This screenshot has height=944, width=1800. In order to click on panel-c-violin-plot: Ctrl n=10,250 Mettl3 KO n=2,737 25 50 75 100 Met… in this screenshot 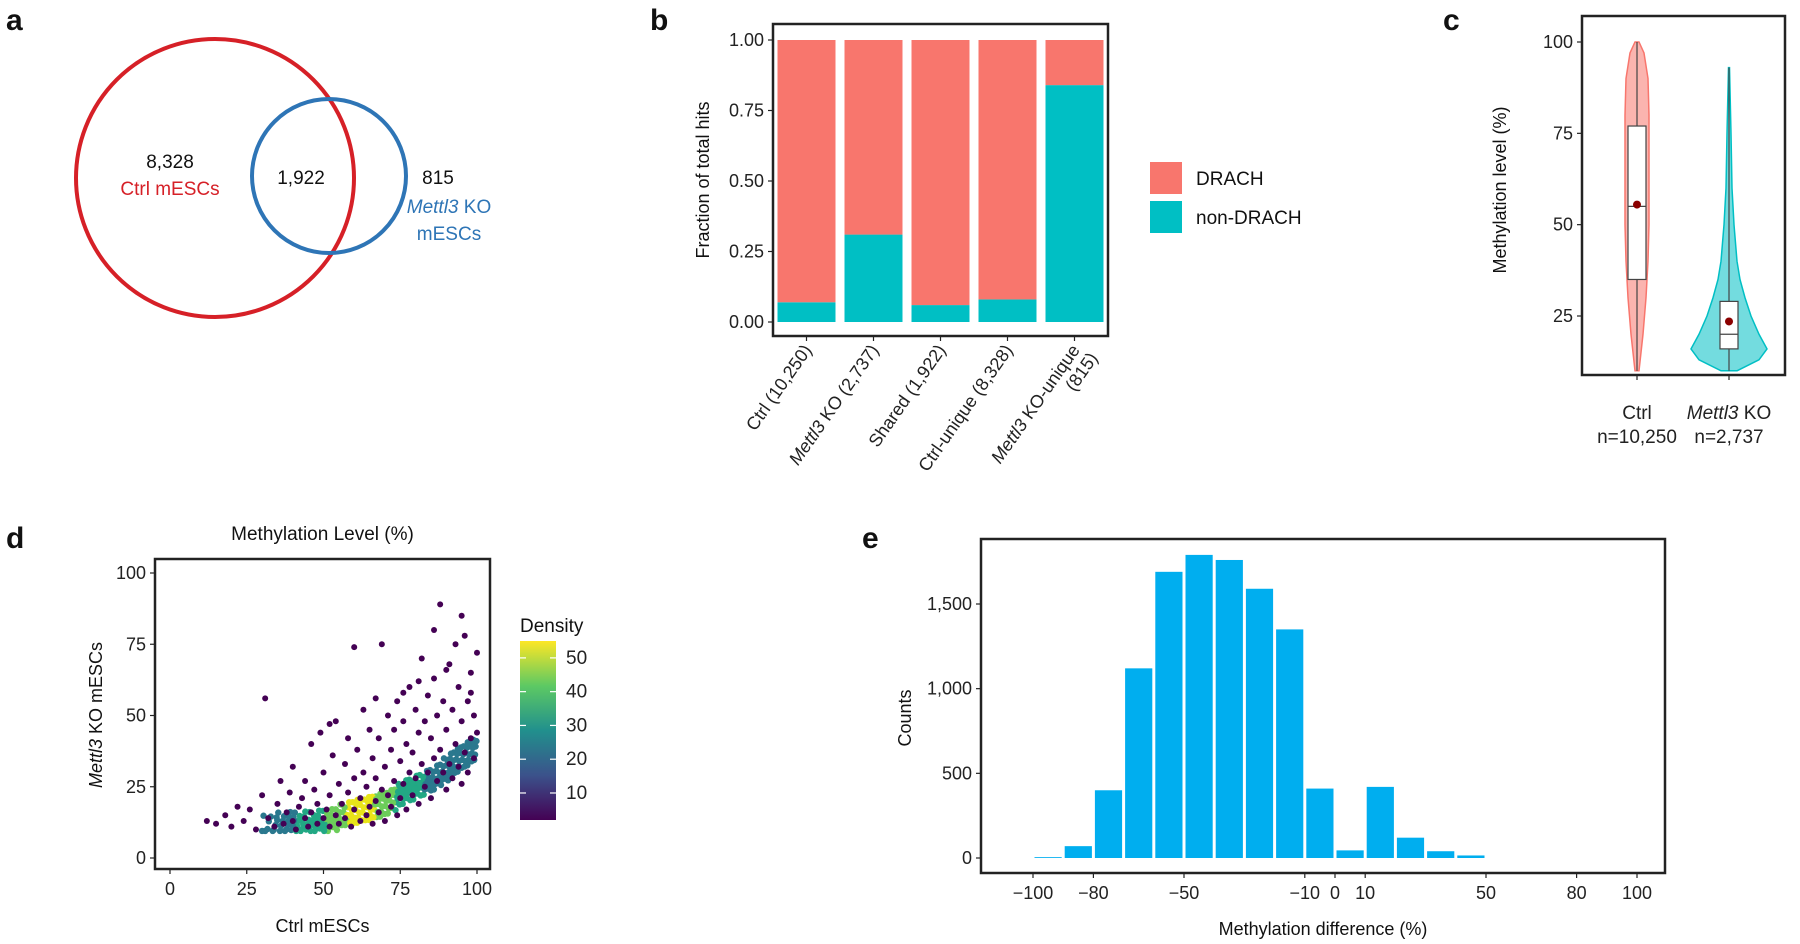, I will do `click(1638, 231)`.